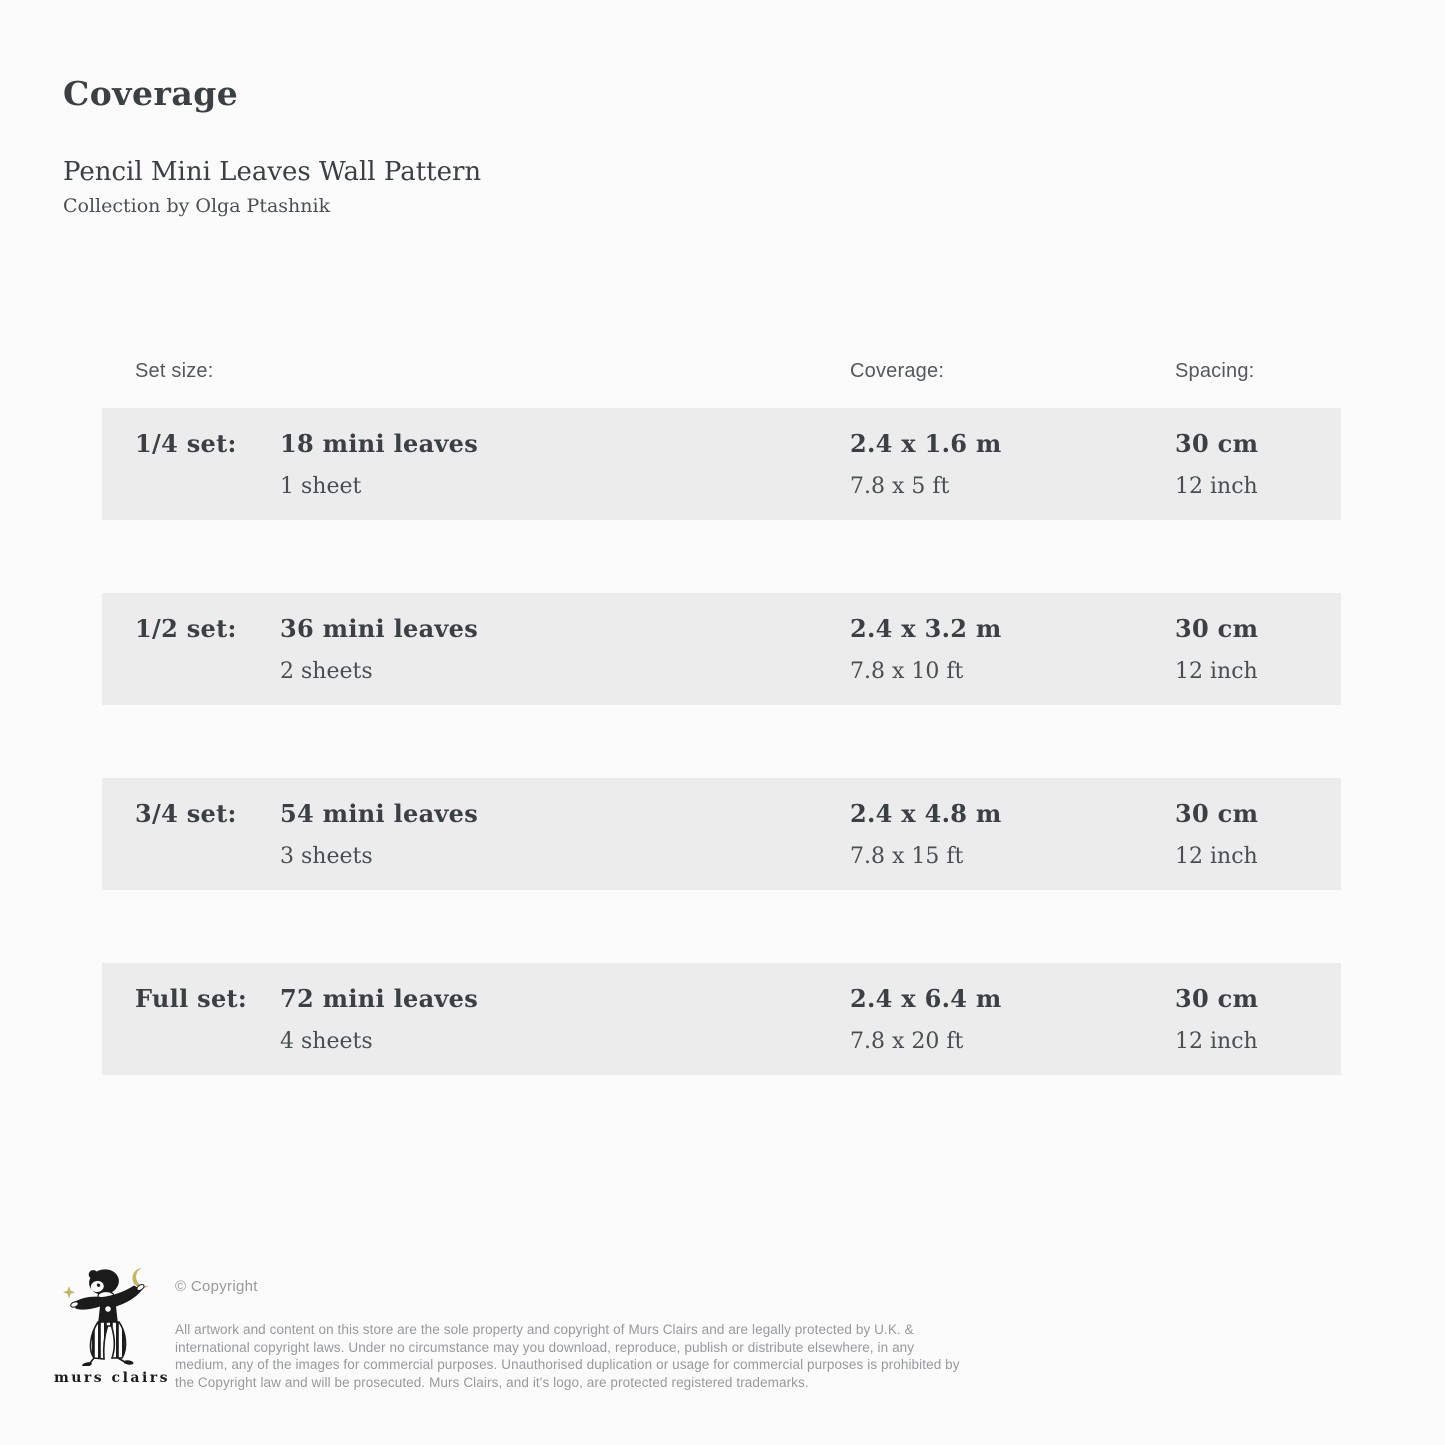  What do you see at coordinates (926, 628) in the screenshot?
I see `coverage-metric: 2.4 x 3.2 m` at bounding box center [926, 628].